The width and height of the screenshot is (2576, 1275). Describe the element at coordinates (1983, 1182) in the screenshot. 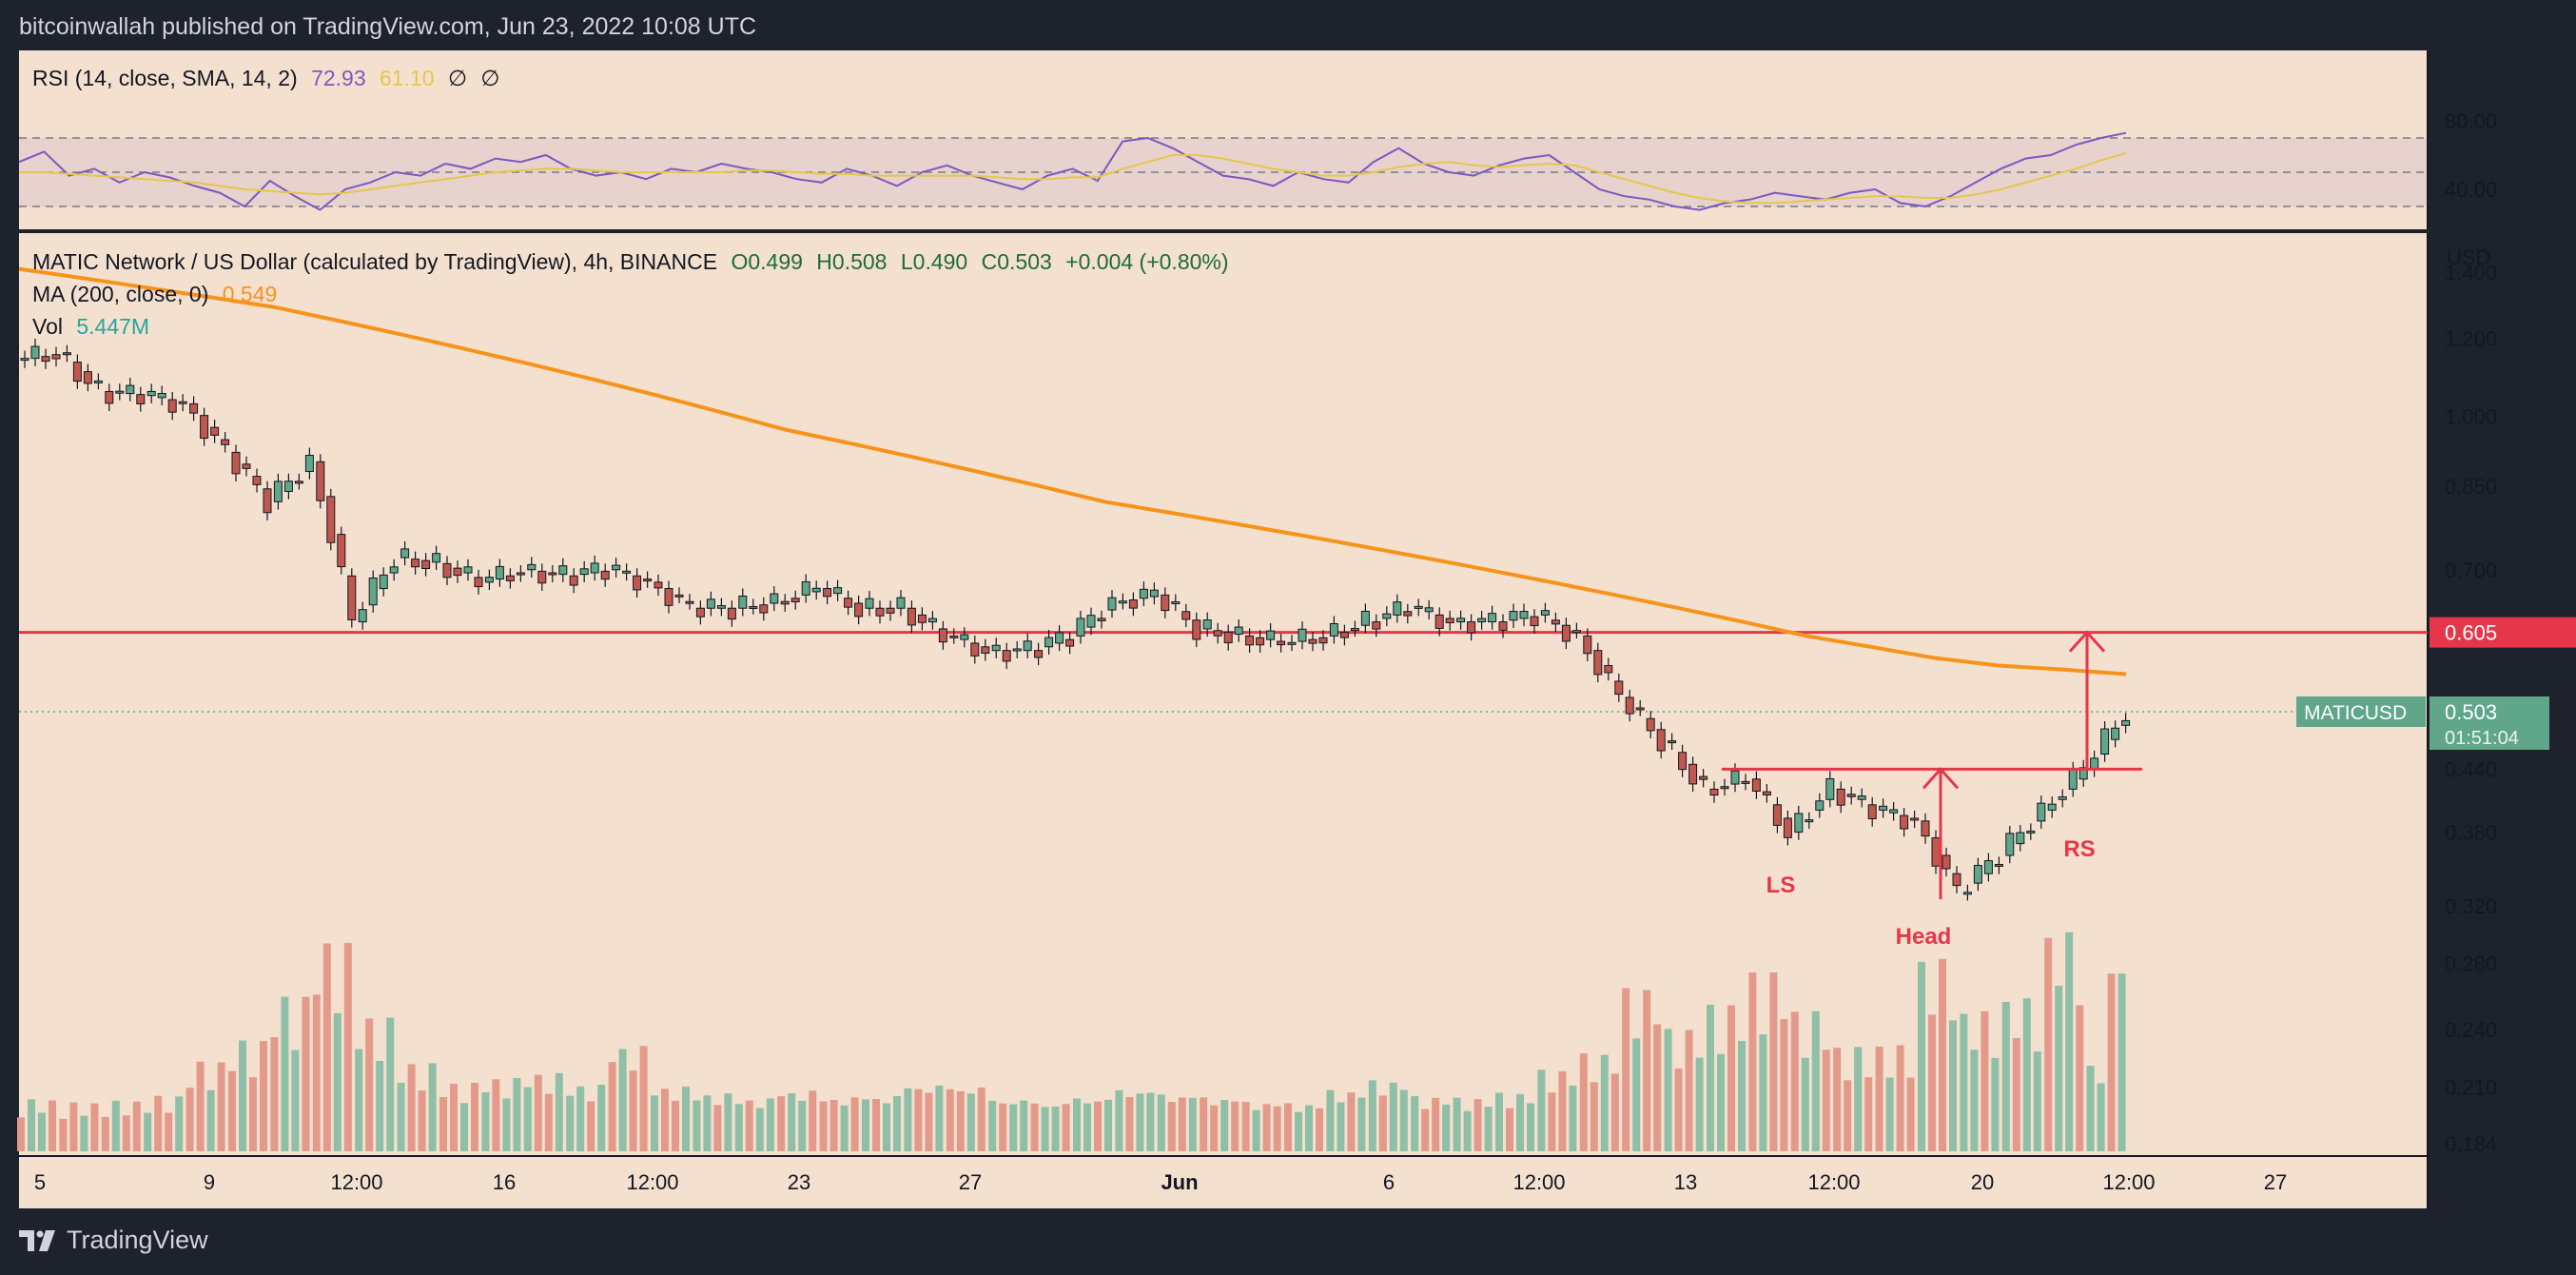

I see `time-axis-label: 20` at that location.